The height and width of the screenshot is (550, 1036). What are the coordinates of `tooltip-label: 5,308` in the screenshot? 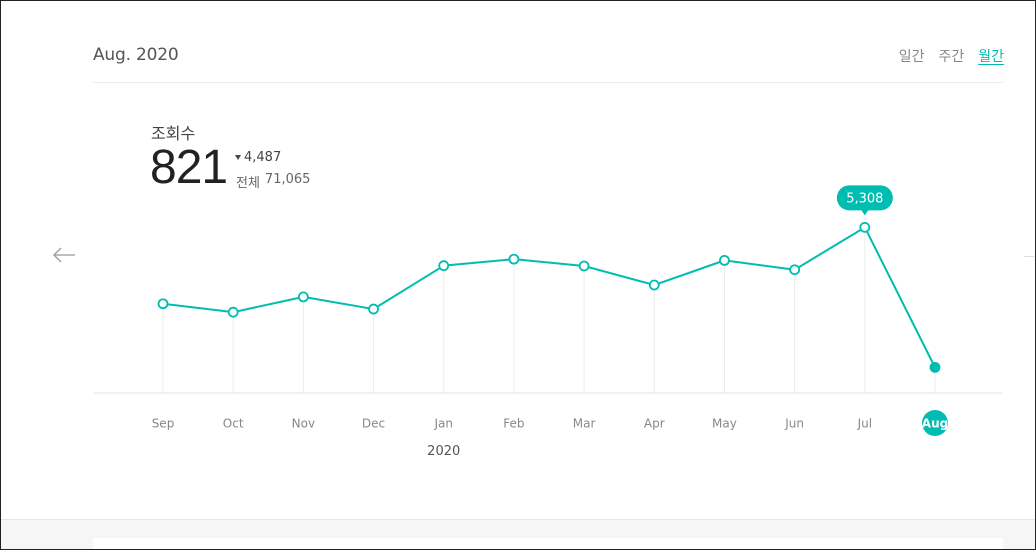 It's located at (864, 198).